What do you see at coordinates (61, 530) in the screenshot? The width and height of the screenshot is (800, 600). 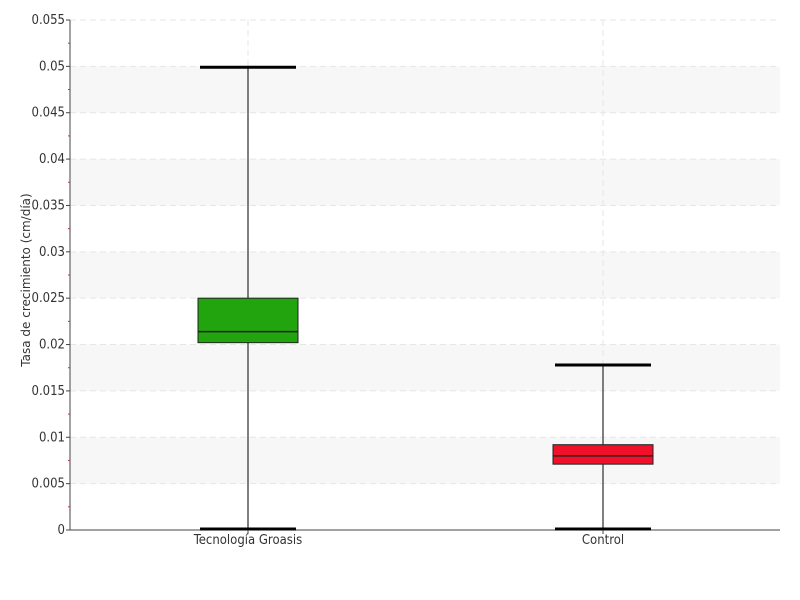 I see `y-tick-label: 0` at bounding box center [61, 530].